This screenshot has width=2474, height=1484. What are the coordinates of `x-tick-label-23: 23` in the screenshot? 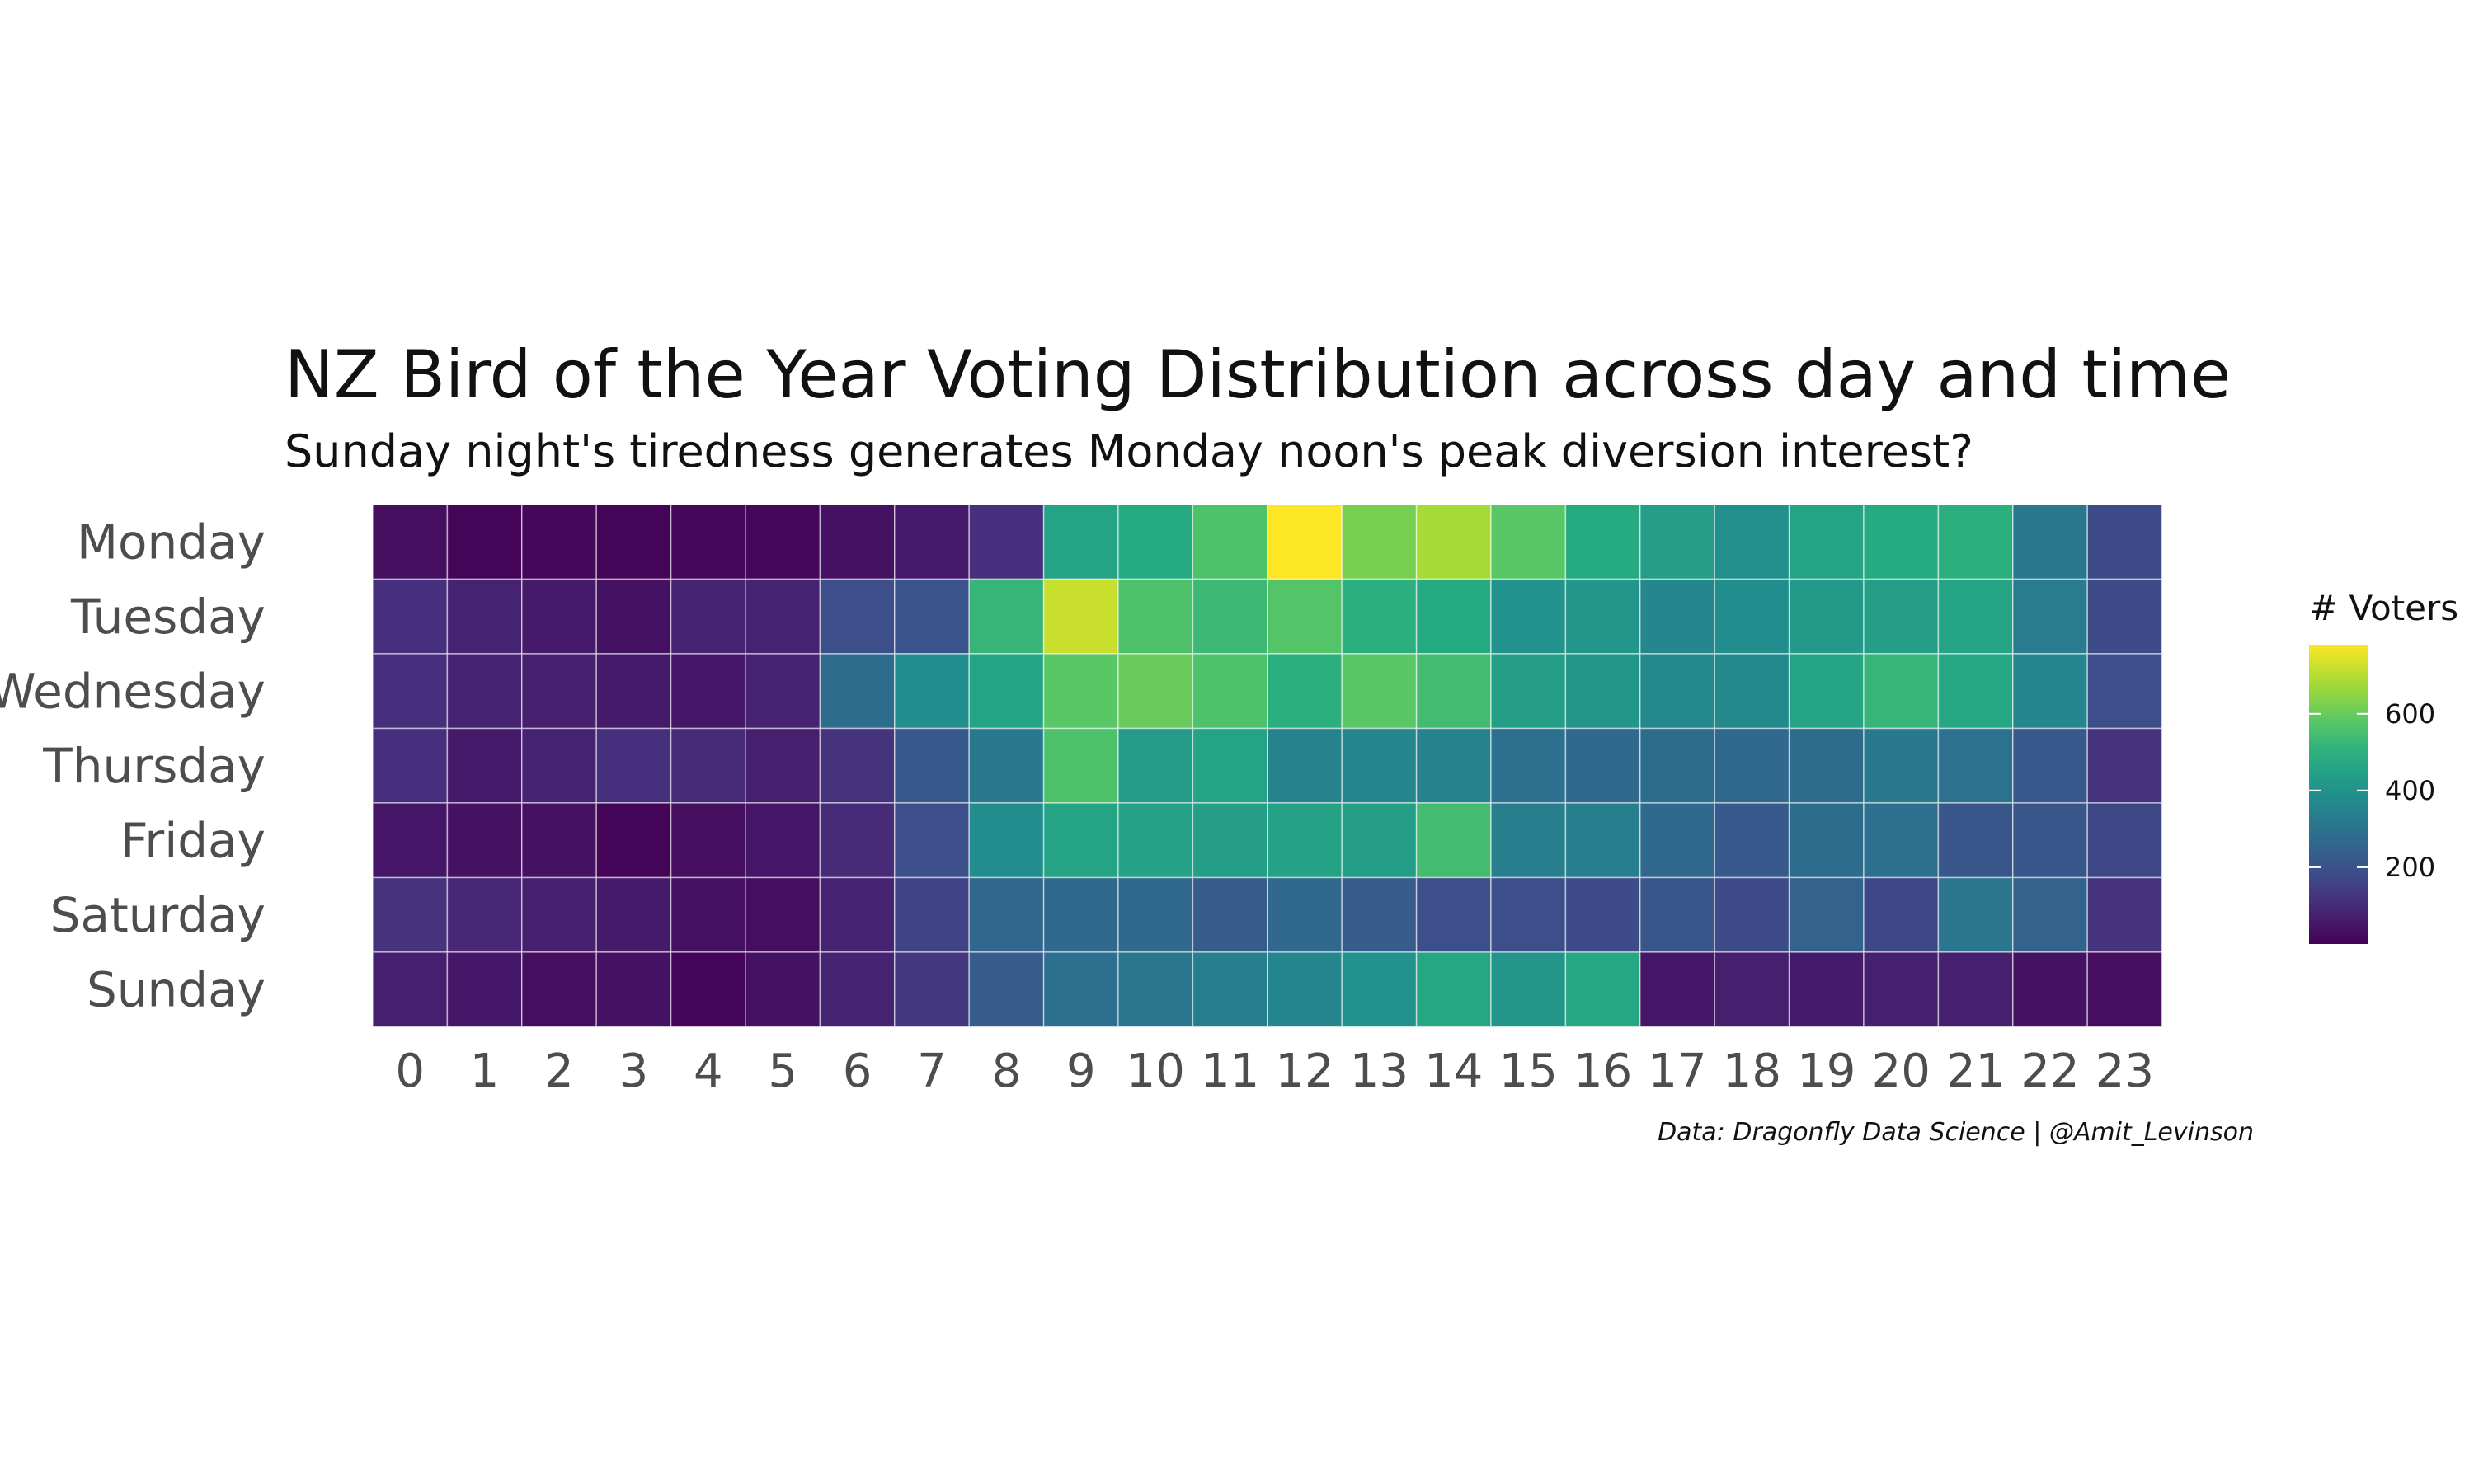 It's located at (2124, 1071).